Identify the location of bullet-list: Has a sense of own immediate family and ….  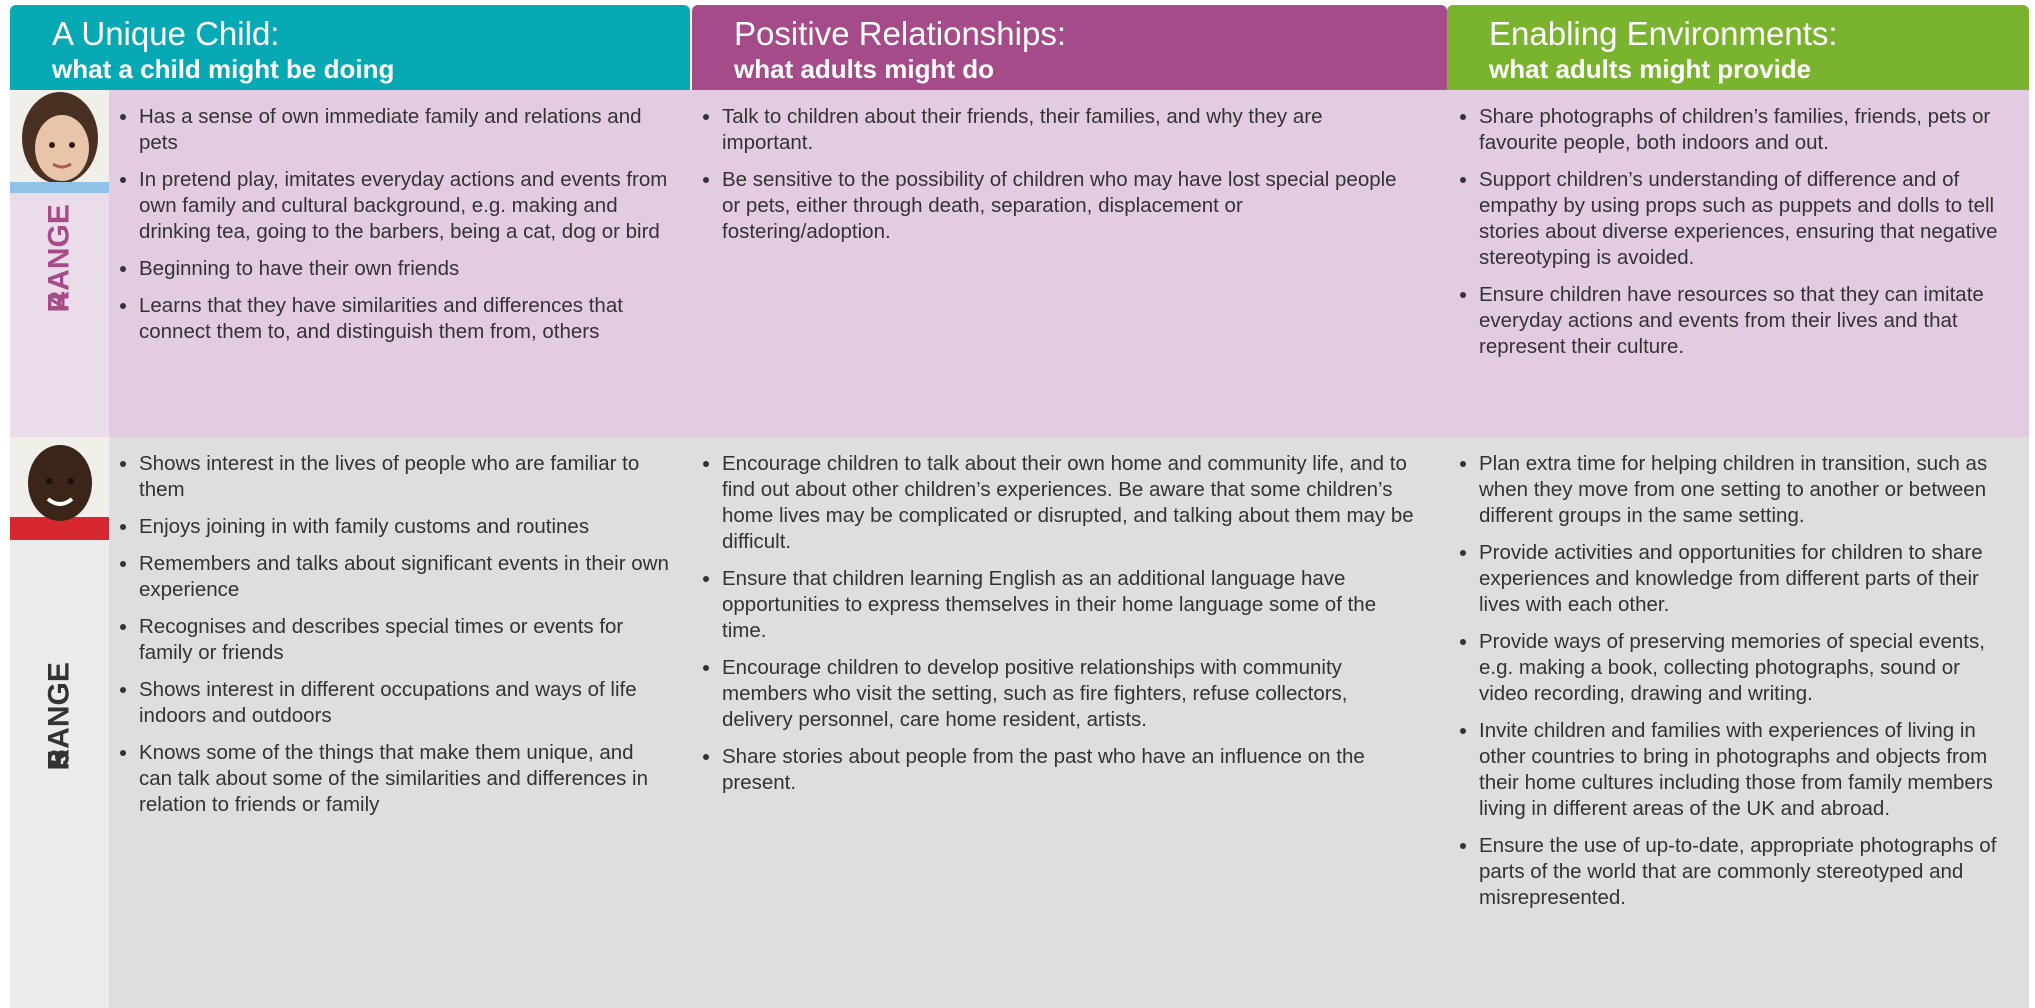
(394, 224).